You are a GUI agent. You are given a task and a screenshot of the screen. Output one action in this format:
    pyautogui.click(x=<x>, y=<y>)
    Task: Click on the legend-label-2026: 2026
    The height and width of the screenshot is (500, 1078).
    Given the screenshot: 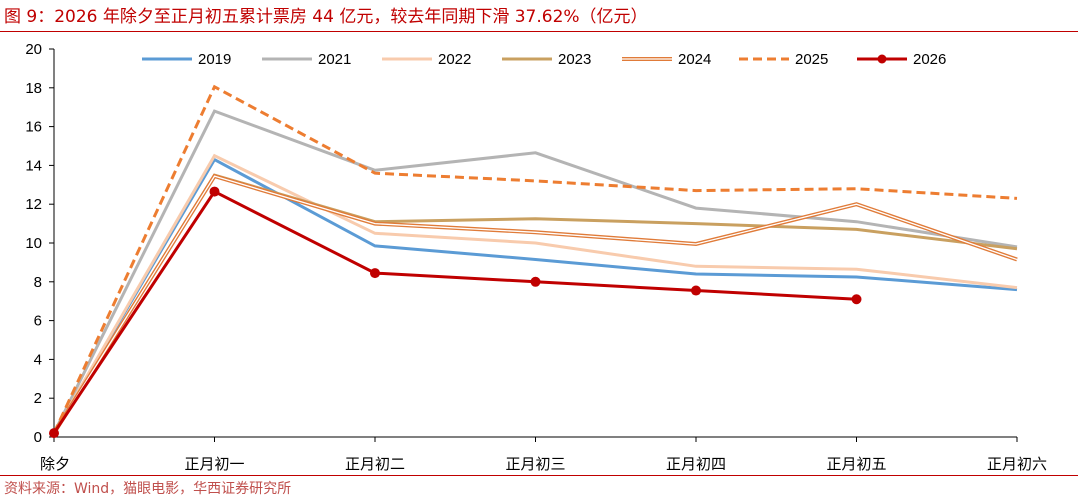 What is the action you would take?
    pyautogui.click(x=929, y=59)
    